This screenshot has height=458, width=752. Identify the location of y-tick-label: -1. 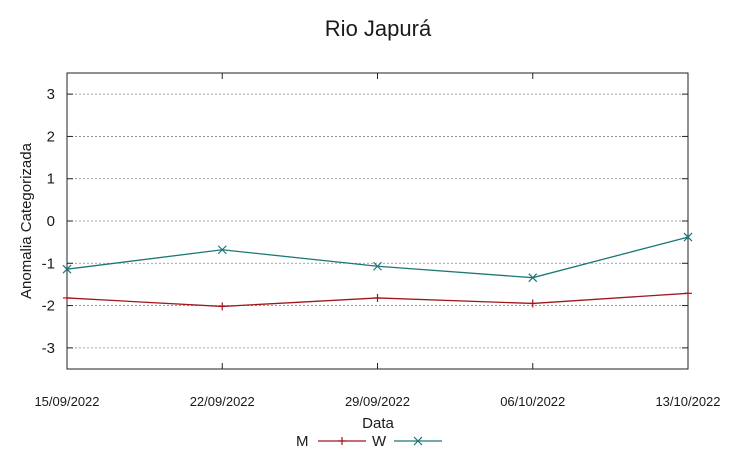
(48, 263).